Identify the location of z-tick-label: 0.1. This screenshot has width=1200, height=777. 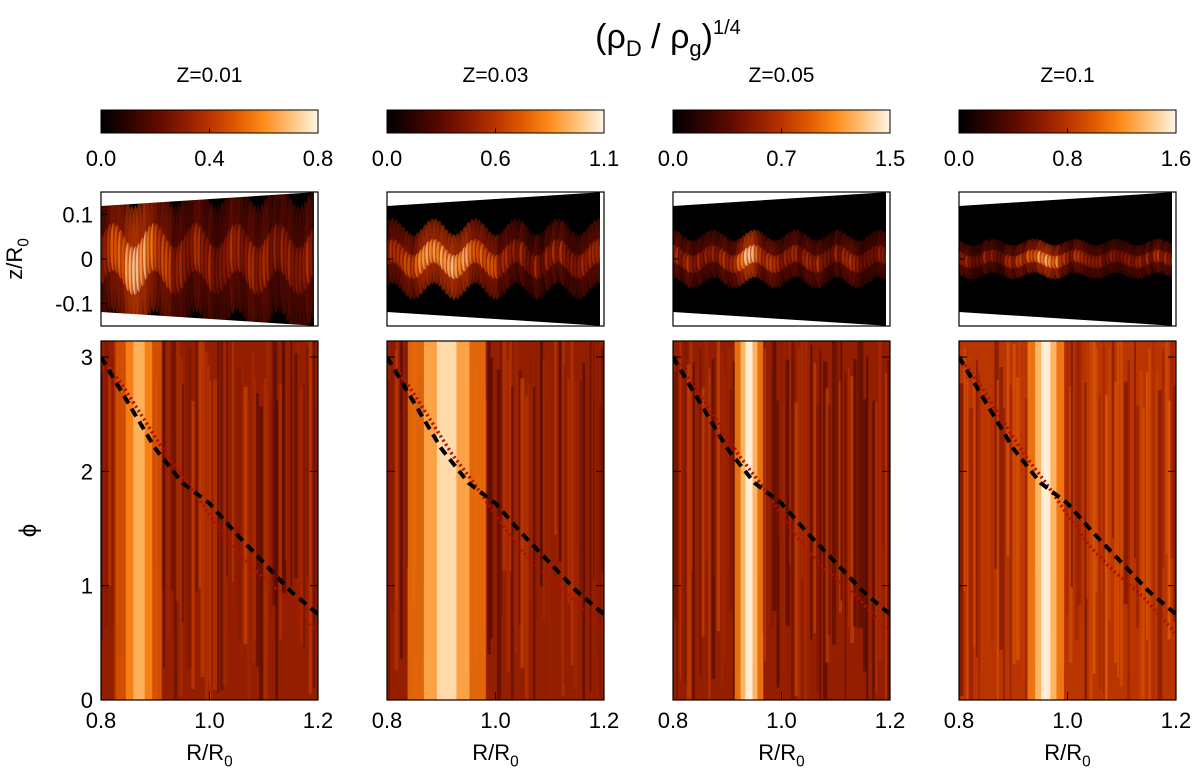
(77, 214).